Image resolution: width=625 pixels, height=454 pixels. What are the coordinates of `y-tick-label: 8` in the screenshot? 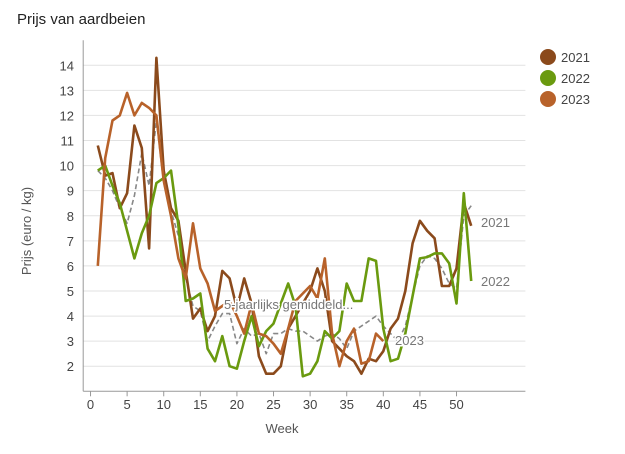 It's located at (70, 216).